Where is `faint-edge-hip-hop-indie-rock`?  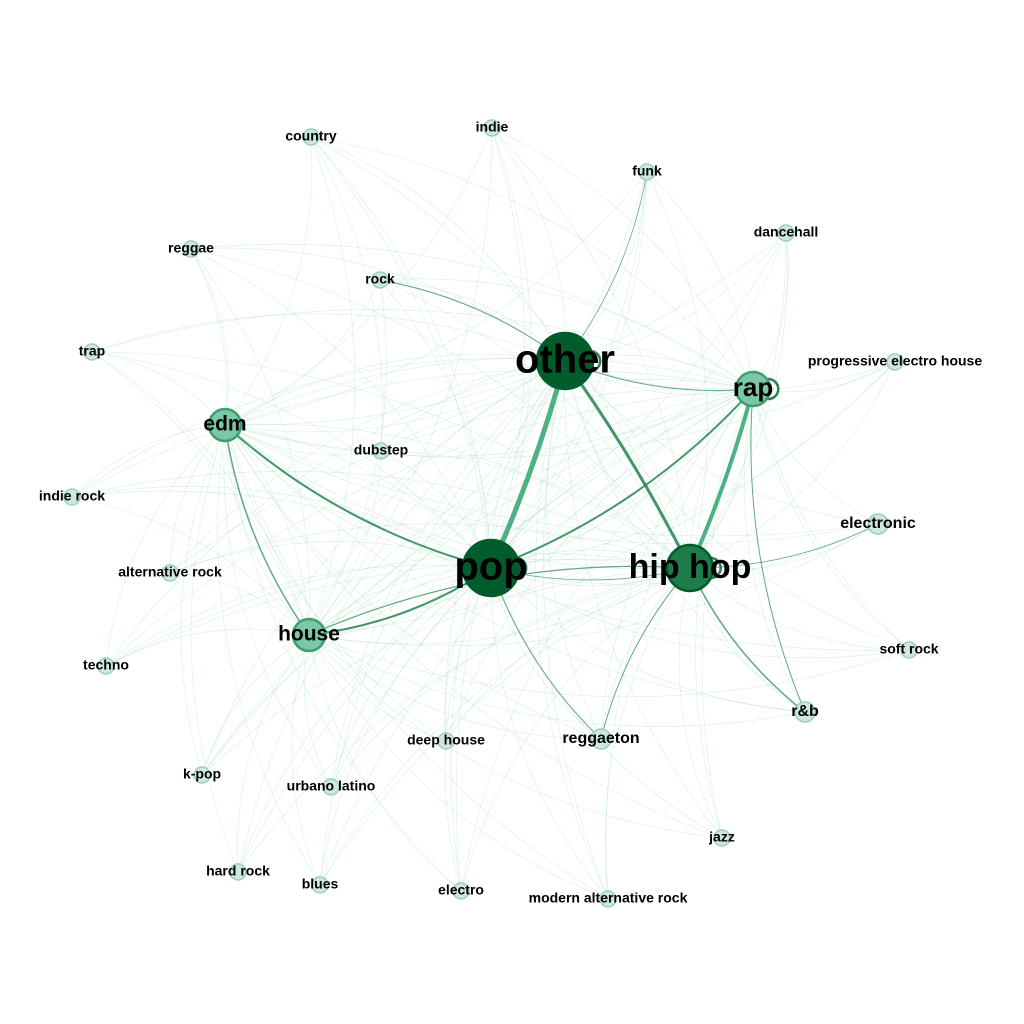 faint-edge-hip-hop-indie-rock is located at coordinates (381, 519).